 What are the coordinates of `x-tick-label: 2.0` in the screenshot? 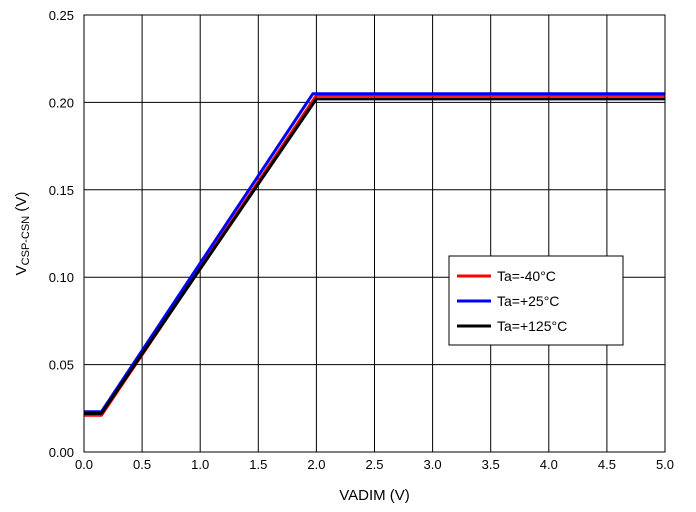 It's located at (316, 464).